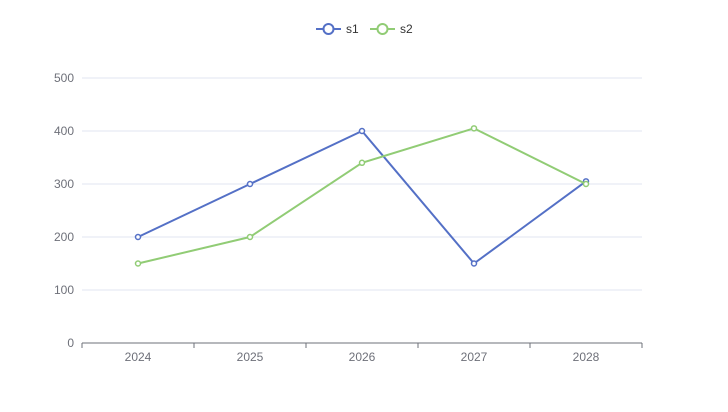  What do you see at coordinates (364, 29) in the screenshot?
I see `legend: s1 s2` at bounding box center [364, 29].